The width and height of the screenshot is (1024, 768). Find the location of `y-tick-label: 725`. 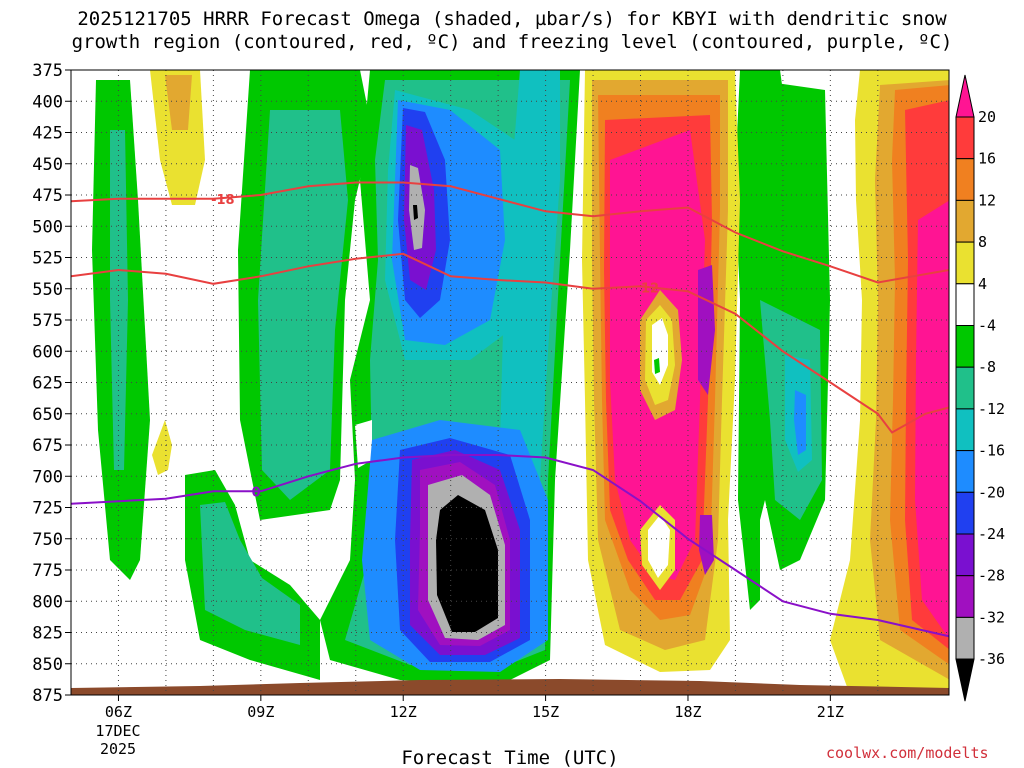

y-tick-label: 725 is located at coordinates (47, 509).